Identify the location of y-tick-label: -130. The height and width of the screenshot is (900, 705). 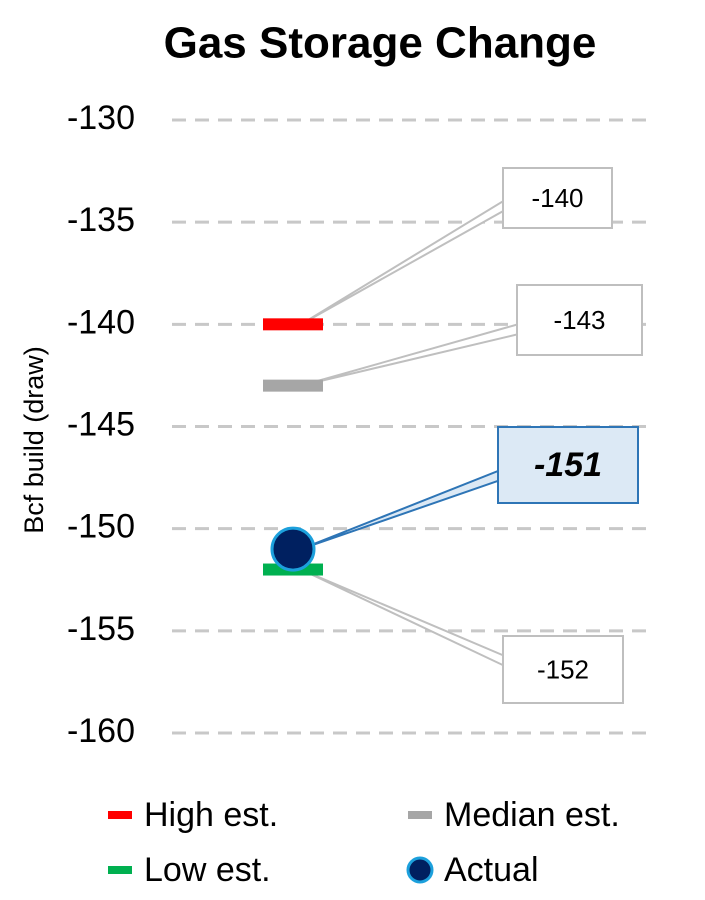
(101, 118).